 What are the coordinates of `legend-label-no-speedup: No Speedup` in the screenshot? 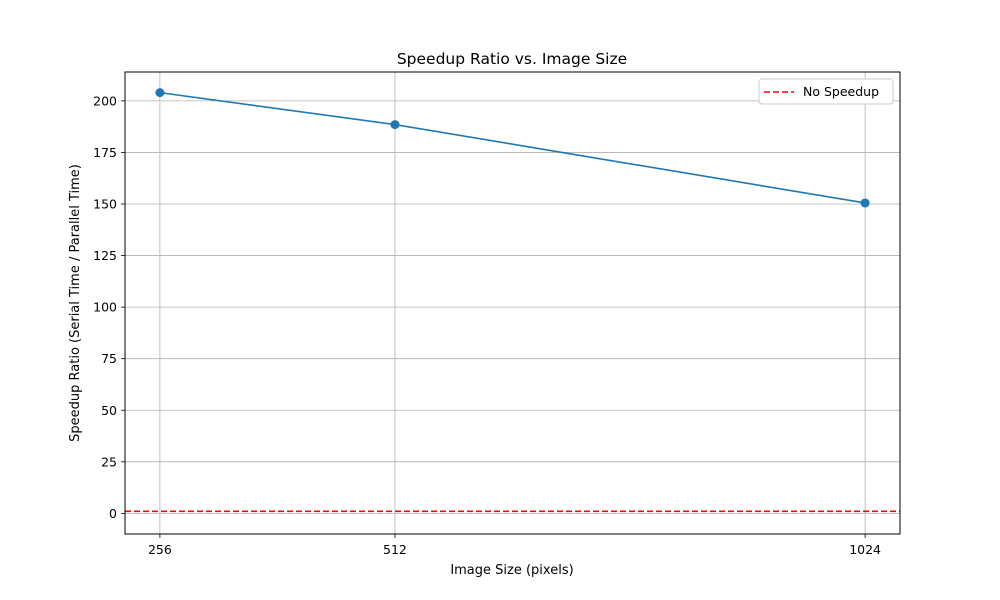 It's located at (841, 91).